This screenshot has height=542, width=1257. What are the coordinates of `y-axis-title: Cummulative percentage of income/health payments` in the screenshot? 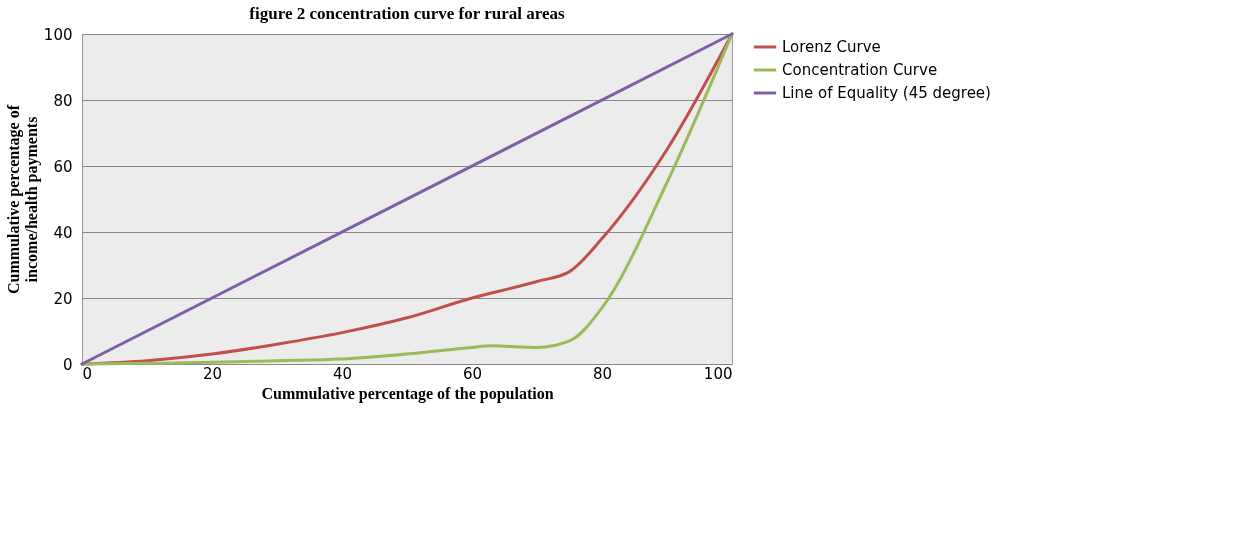 It's located at (22, 199).